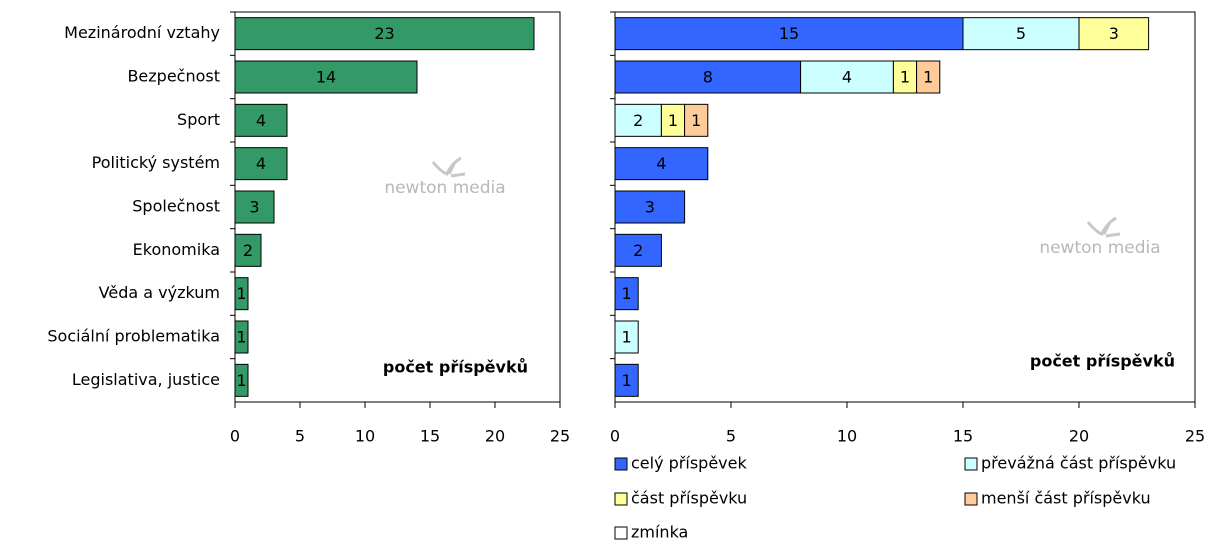 The width and height of the screenshot is (1211, 542). What do you see at coordinates (173, 76) in the screenshot?
I see `y-tick-label: Bezpečnost` at bounding box center [173, 76].